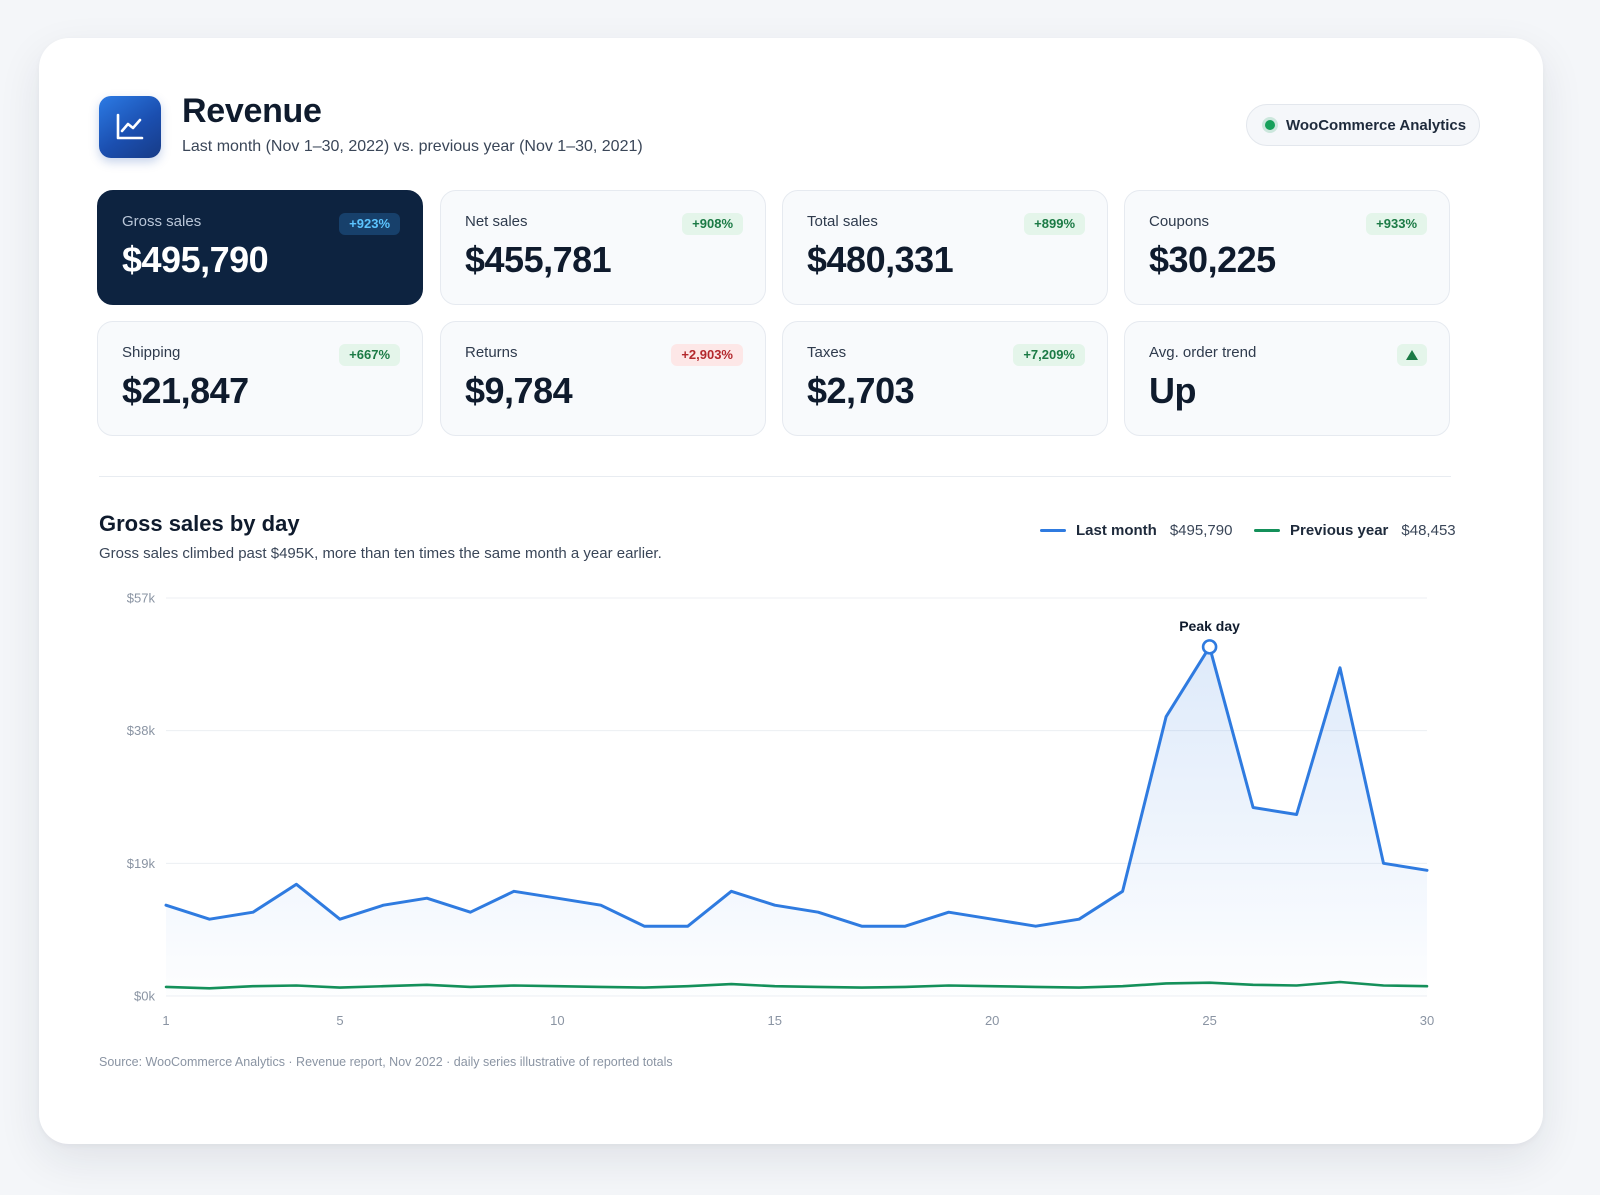  What do you see at coordinates (339, 1020) in the screenshot?
I see `x-tick-label: 5` at bounding box center [339, 1020].